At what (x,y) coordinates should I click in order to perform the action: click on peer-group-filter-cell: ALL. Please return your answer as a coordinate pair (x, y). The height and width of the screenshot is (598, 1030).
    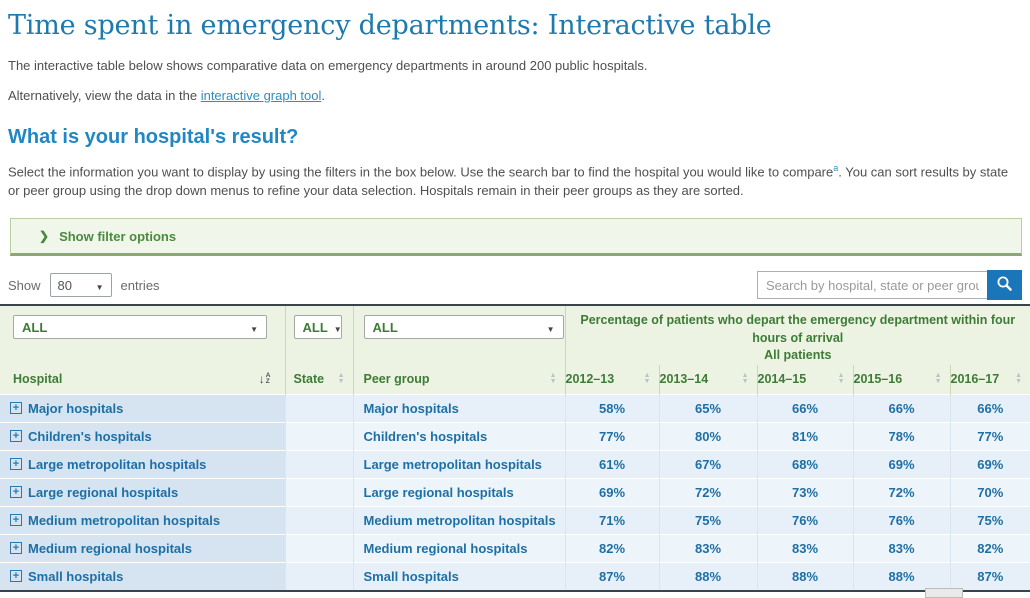
    Looking at the image, I should click on (458, 335).